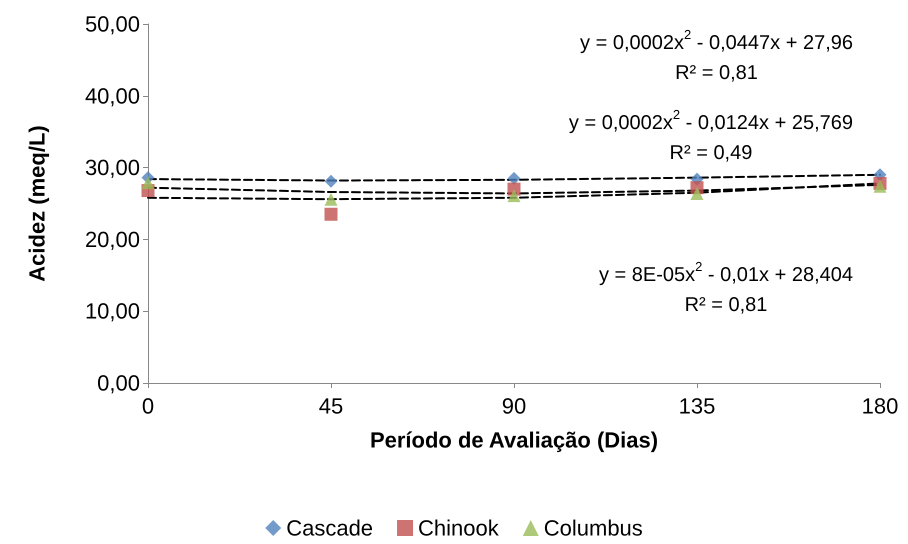 This screenshot has width=908, height=544. I want to click on y-tick-label: 30,00, so click(112, 167).